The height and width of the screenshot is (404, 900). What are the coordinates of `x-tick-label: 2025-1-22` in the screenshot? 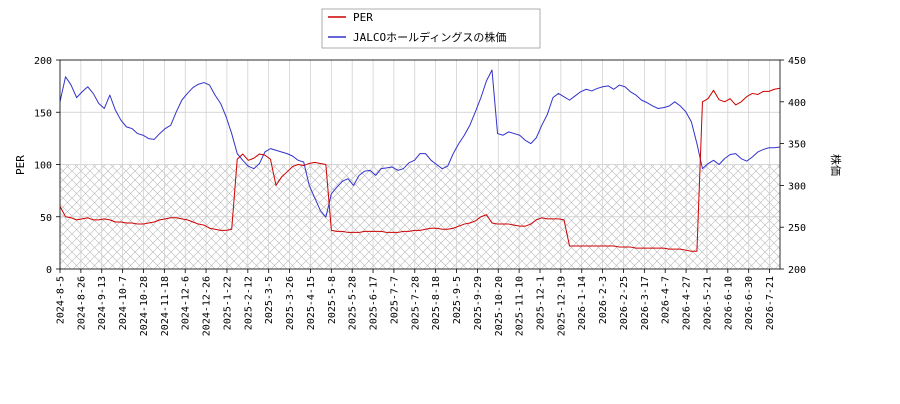 It's located at (227, 303).